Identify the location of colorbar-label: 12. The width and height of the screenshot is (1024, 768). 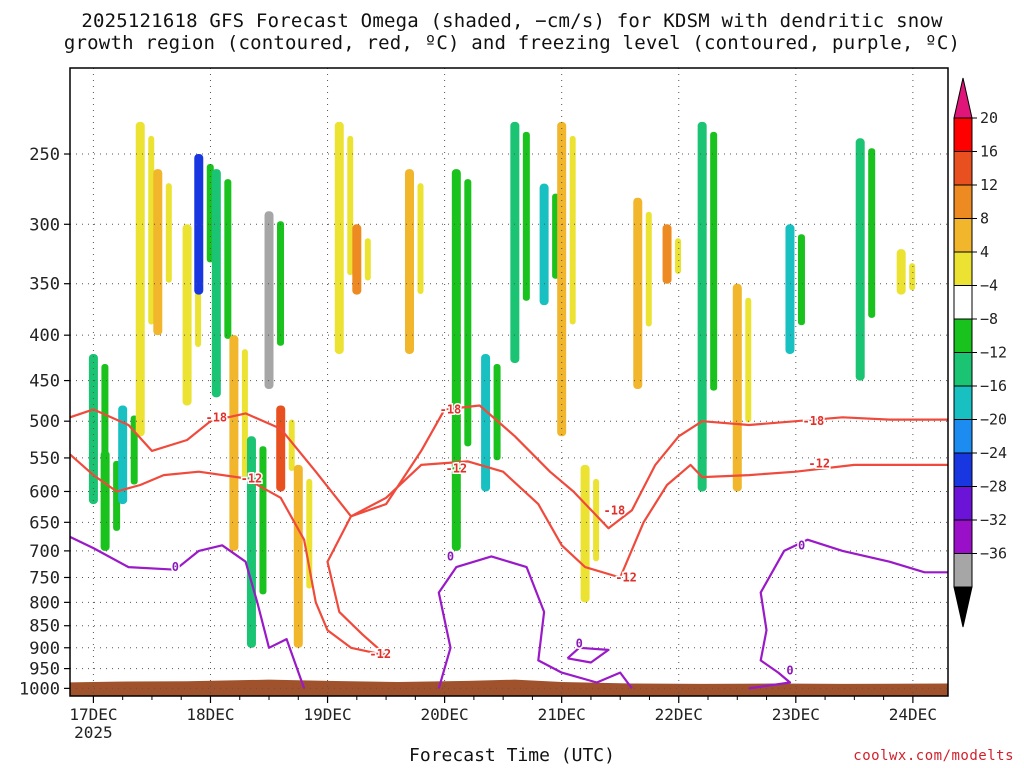
(989, 185).